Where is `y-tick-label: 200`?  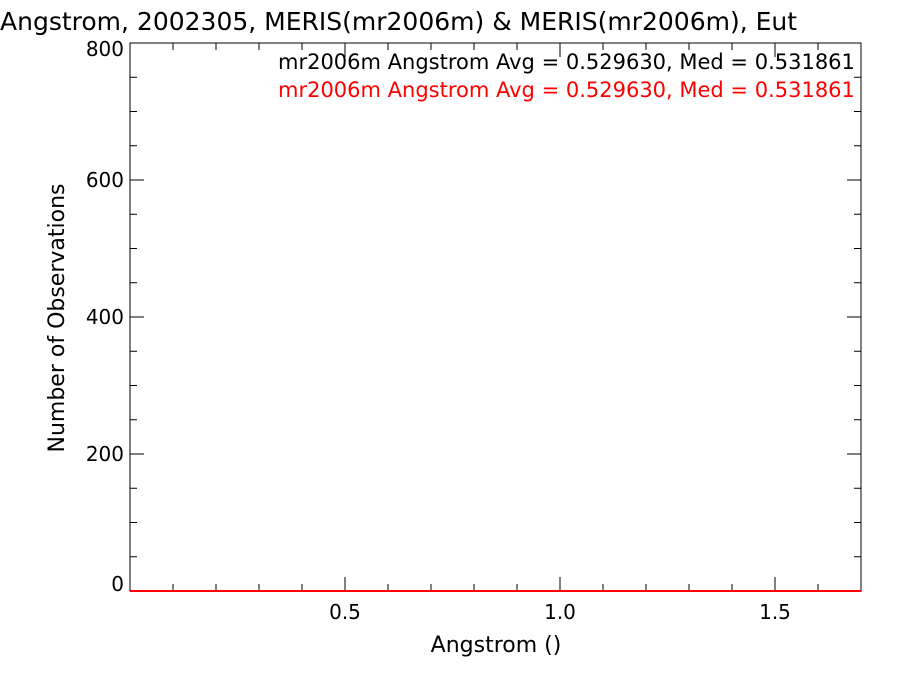
y-tick-label: 200 is located at coordinates (105, 454).